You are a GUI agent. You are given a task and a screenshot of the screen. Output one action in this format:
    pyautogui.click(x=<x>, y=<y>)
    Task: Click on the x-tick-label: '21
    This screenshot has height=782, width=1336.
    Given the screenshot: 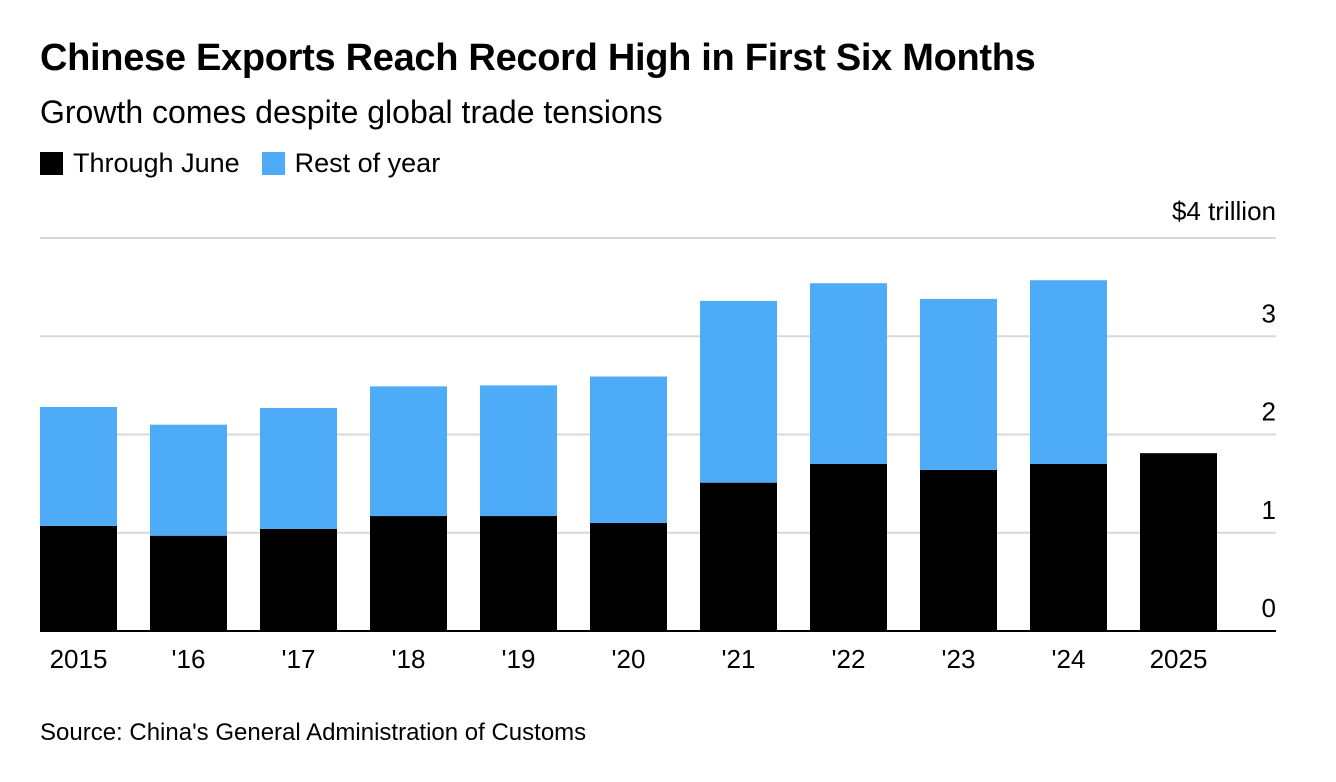 What is the action you would take?
    pyautogui.click(x=739, y=659)
    